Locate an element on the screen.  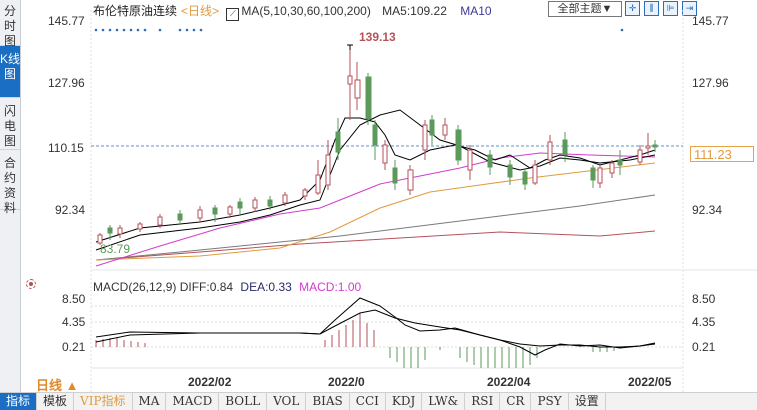
macd-diff: DIFF:0.84 is located at coordinates (206, 287).